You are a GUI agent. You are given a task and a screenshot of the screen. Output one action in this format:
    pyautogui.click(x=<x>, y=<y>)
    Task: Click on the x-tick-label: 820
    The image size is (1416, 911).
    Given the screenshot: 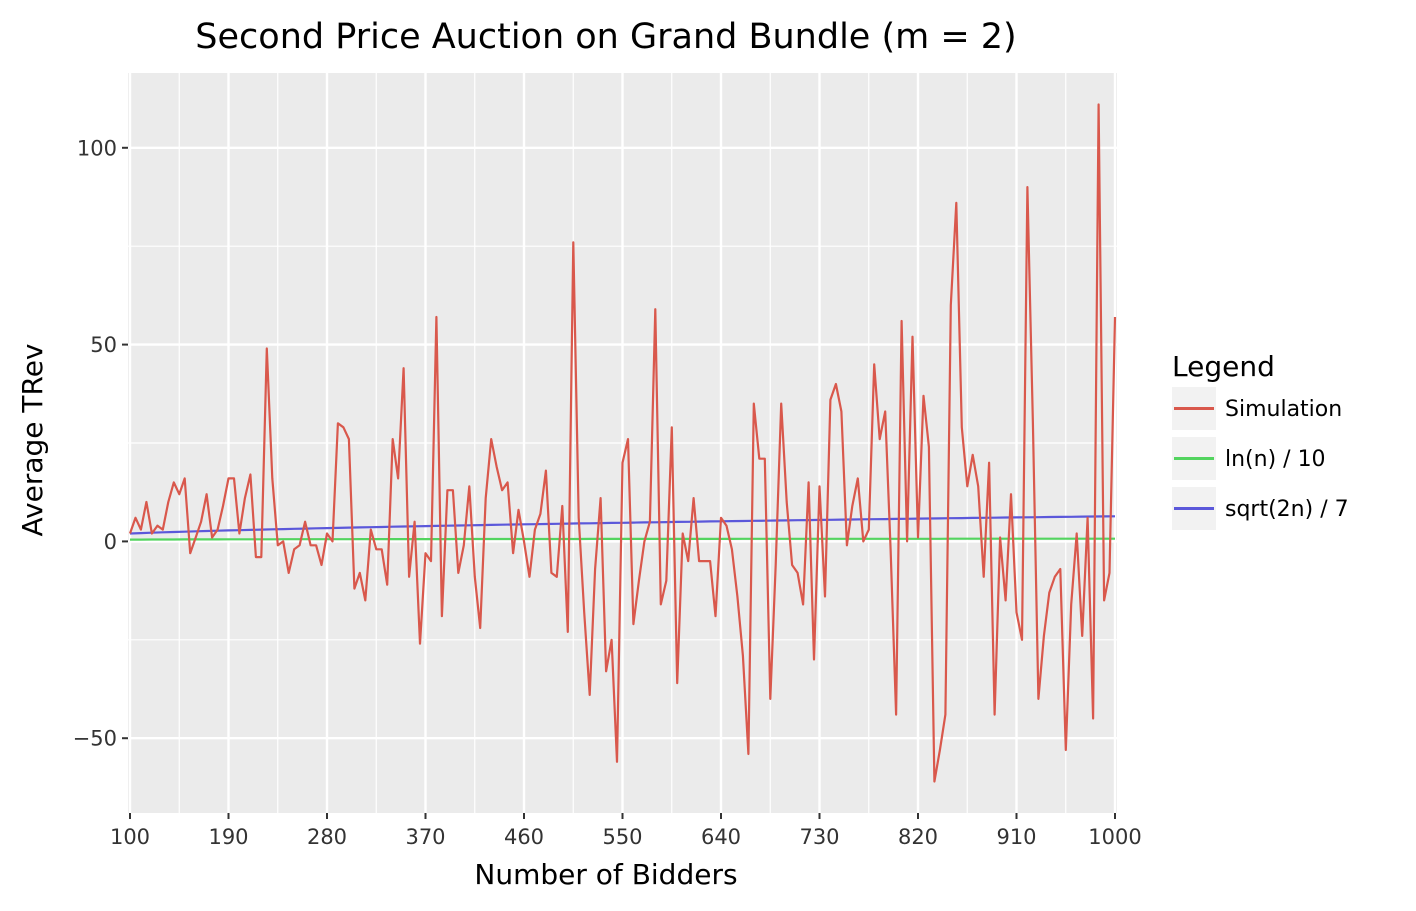 What is the action you would take?
    pyautogui.click(x=918, y=837)
    